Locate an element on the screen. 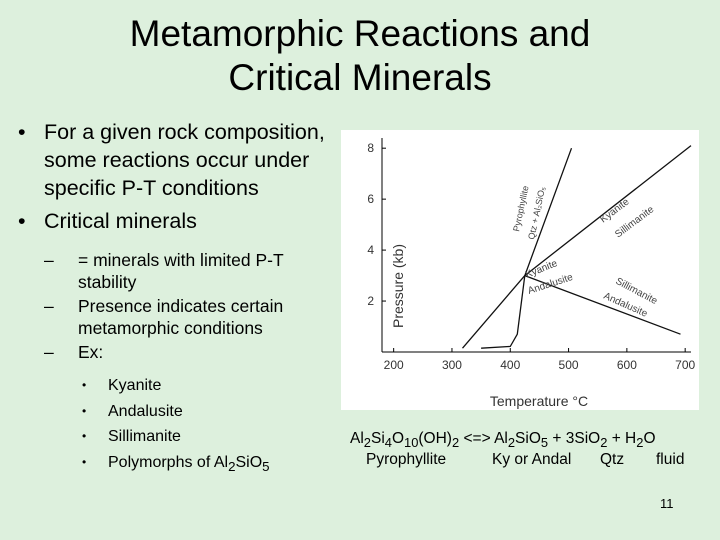 The height and width of the screenshot is (540, 720). x-axis-label: Temperature °C is located at coordinates (539, 401).